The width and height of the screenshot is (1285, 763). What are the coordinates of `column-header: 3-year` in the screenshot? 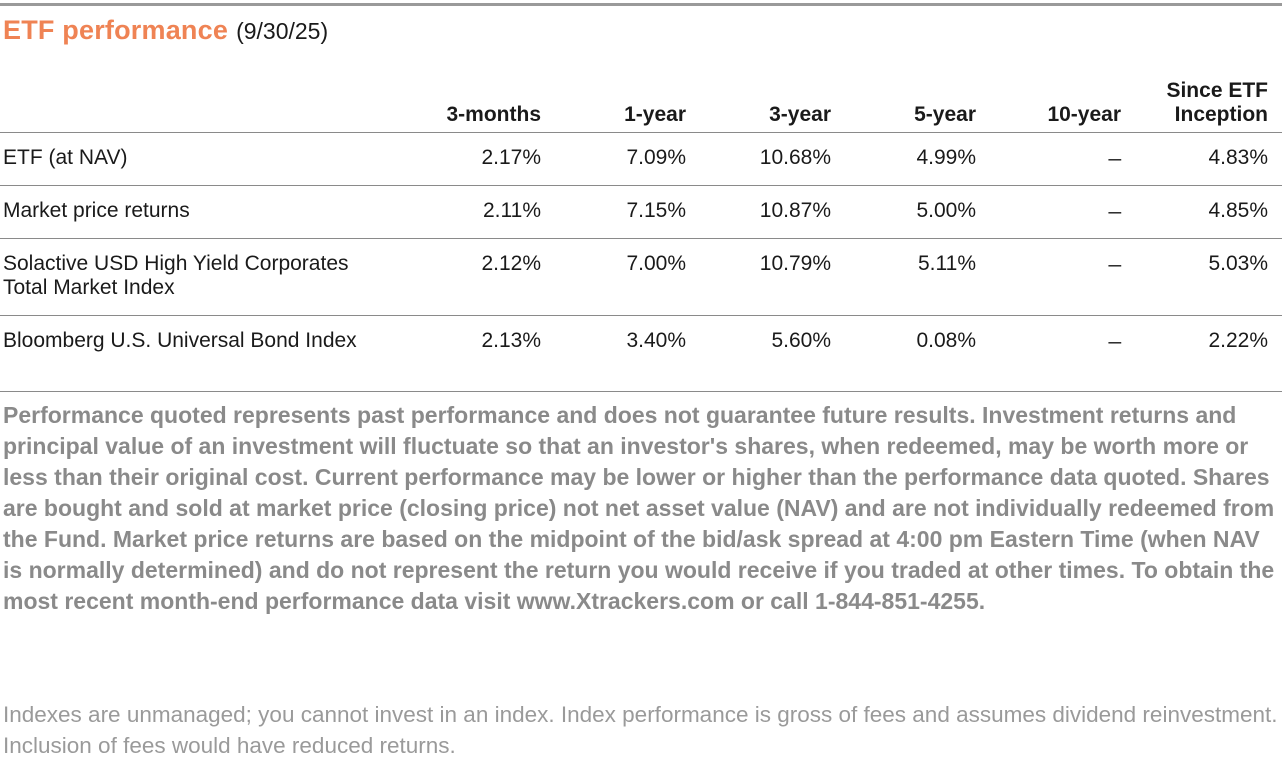 It's located at (770, 99).